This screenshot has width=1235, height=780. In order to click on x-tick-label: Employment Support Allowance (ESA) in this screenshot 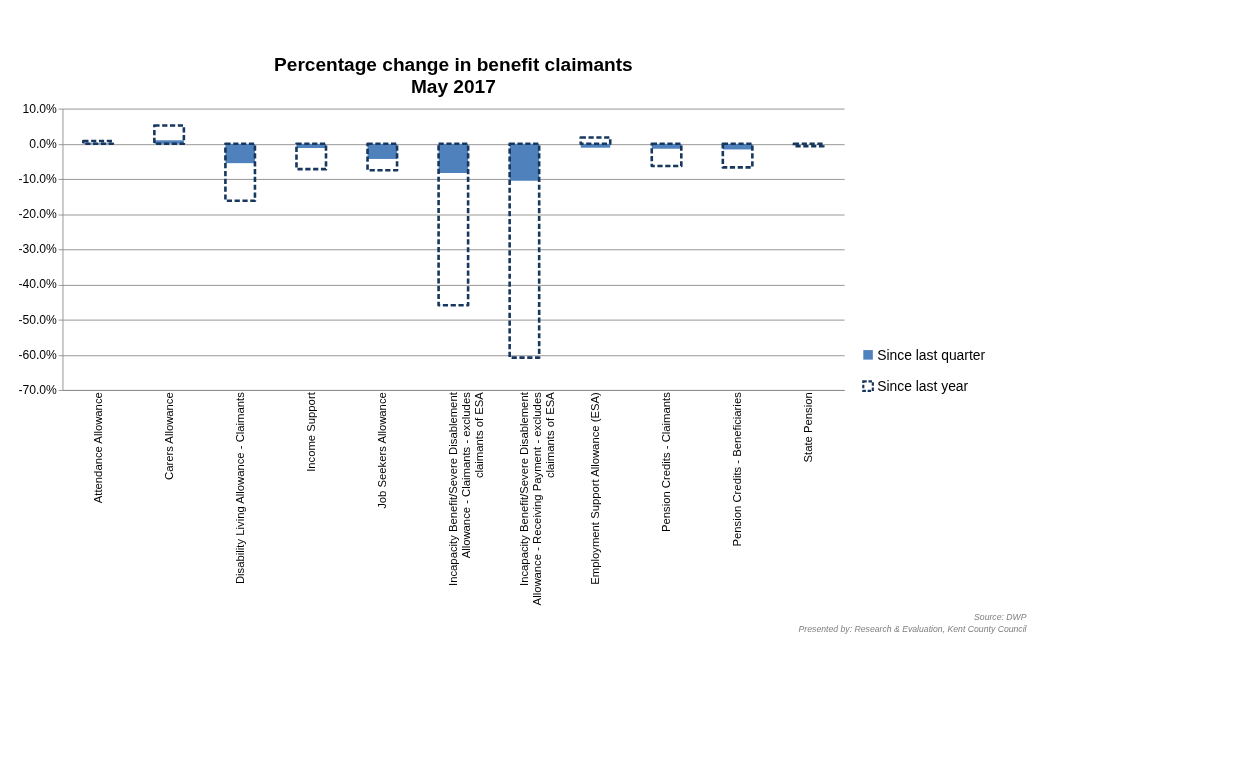, I will do `click(594, 488)`.